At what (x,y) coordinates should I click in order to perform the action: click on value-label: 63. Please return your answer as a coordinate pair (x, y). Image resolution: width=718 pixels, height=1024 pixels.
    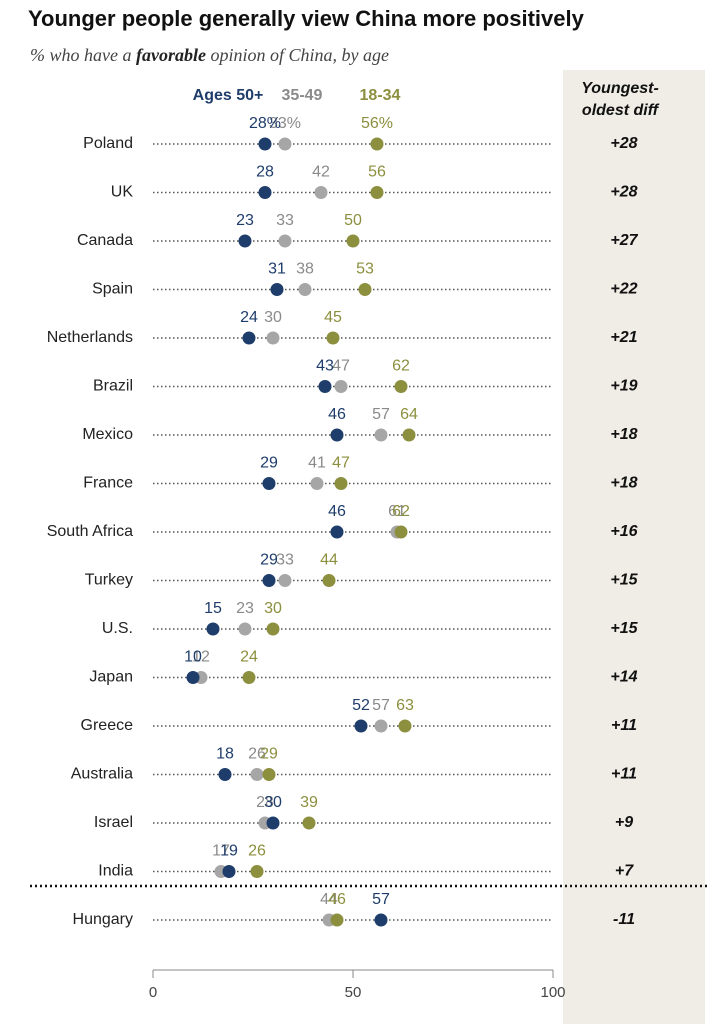
    Looking at the image, I should click on (405, 705).